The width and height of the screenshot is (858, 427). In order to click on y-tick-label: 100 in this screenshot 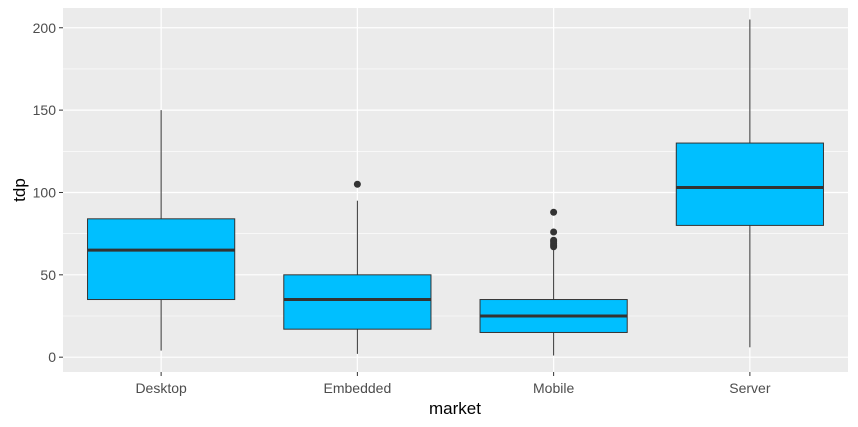, I will do `click(45, 192)`.